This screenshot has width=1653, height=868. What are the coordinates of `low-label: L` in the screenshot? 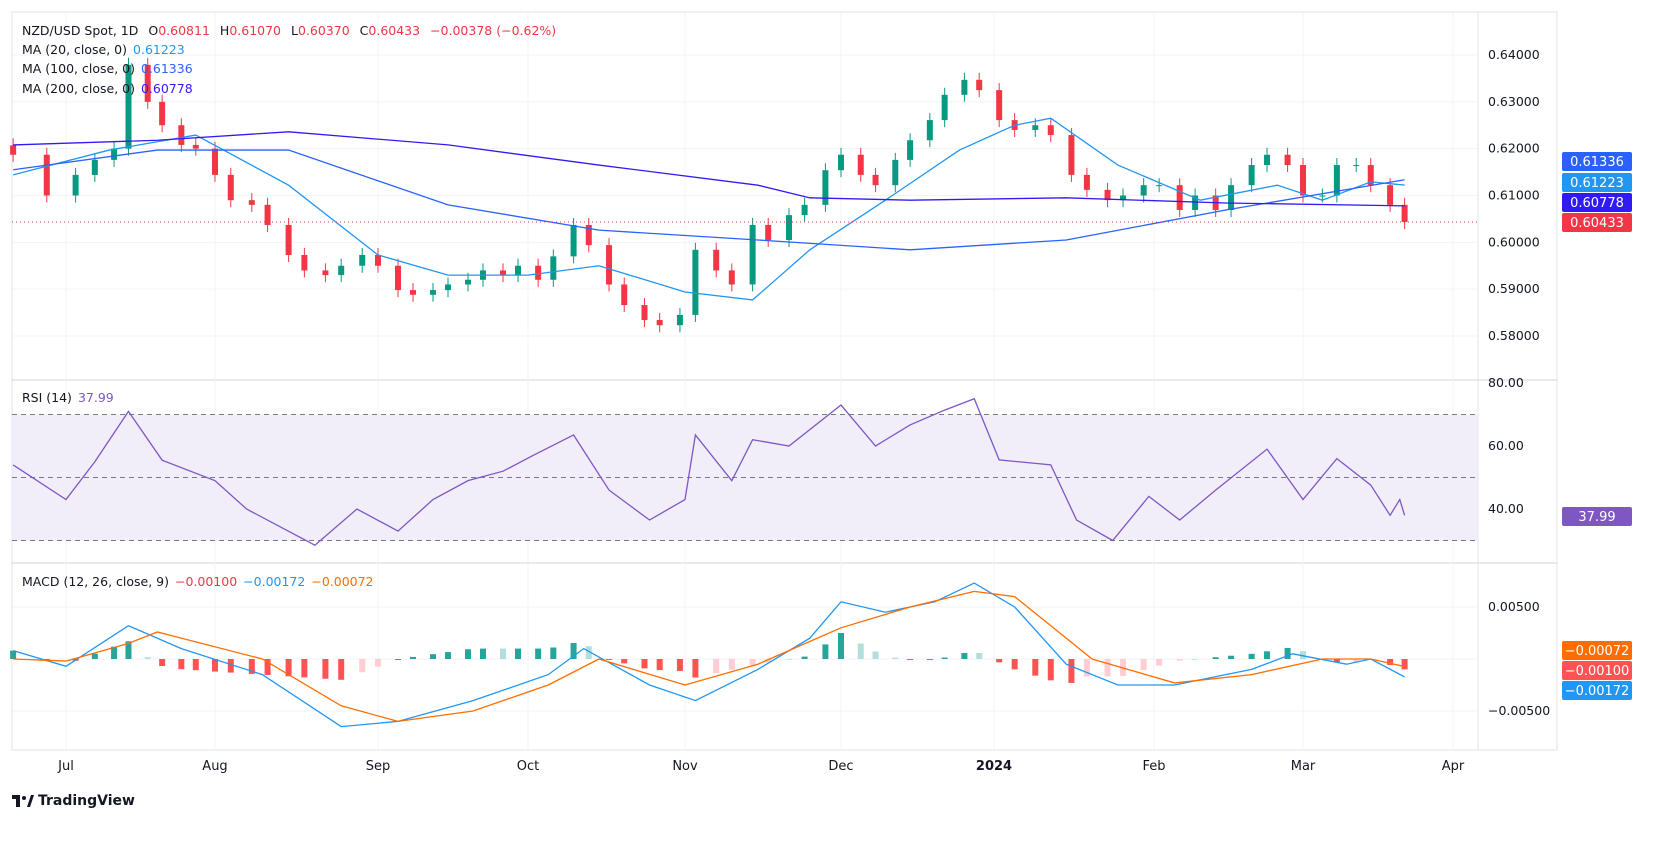 It's located at (294, 30).